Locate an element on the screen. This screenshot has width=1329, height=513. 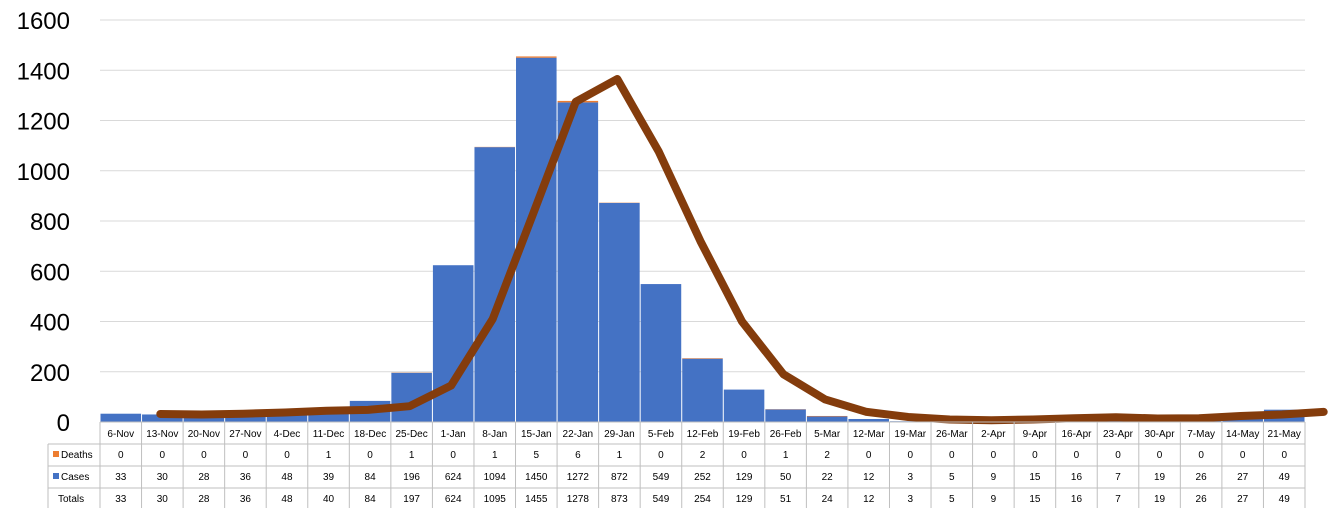
x-category-label: 16-Apr is located at coordinates (1076, 434).